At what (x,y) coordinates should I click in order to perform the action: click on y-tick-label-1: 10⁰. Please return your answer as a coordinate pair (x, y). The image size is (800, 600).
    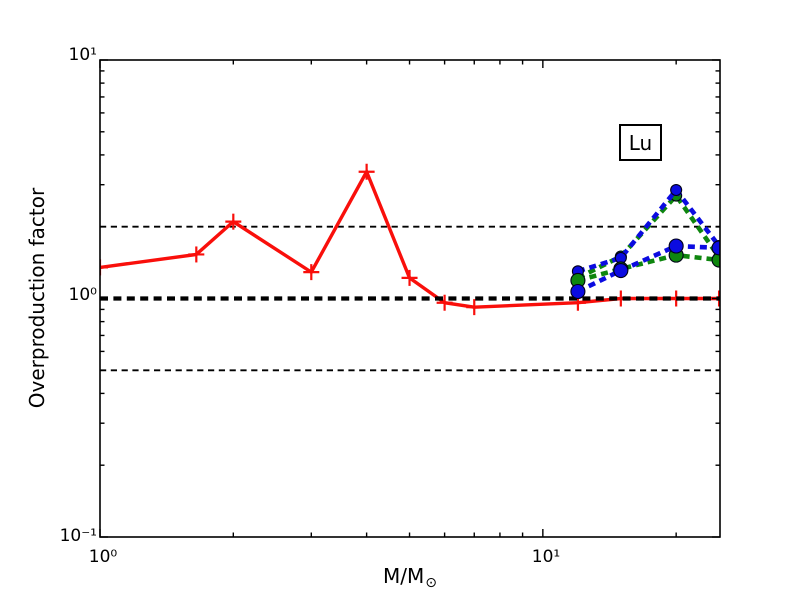
    Looking at the image, I should click on (82, 295).